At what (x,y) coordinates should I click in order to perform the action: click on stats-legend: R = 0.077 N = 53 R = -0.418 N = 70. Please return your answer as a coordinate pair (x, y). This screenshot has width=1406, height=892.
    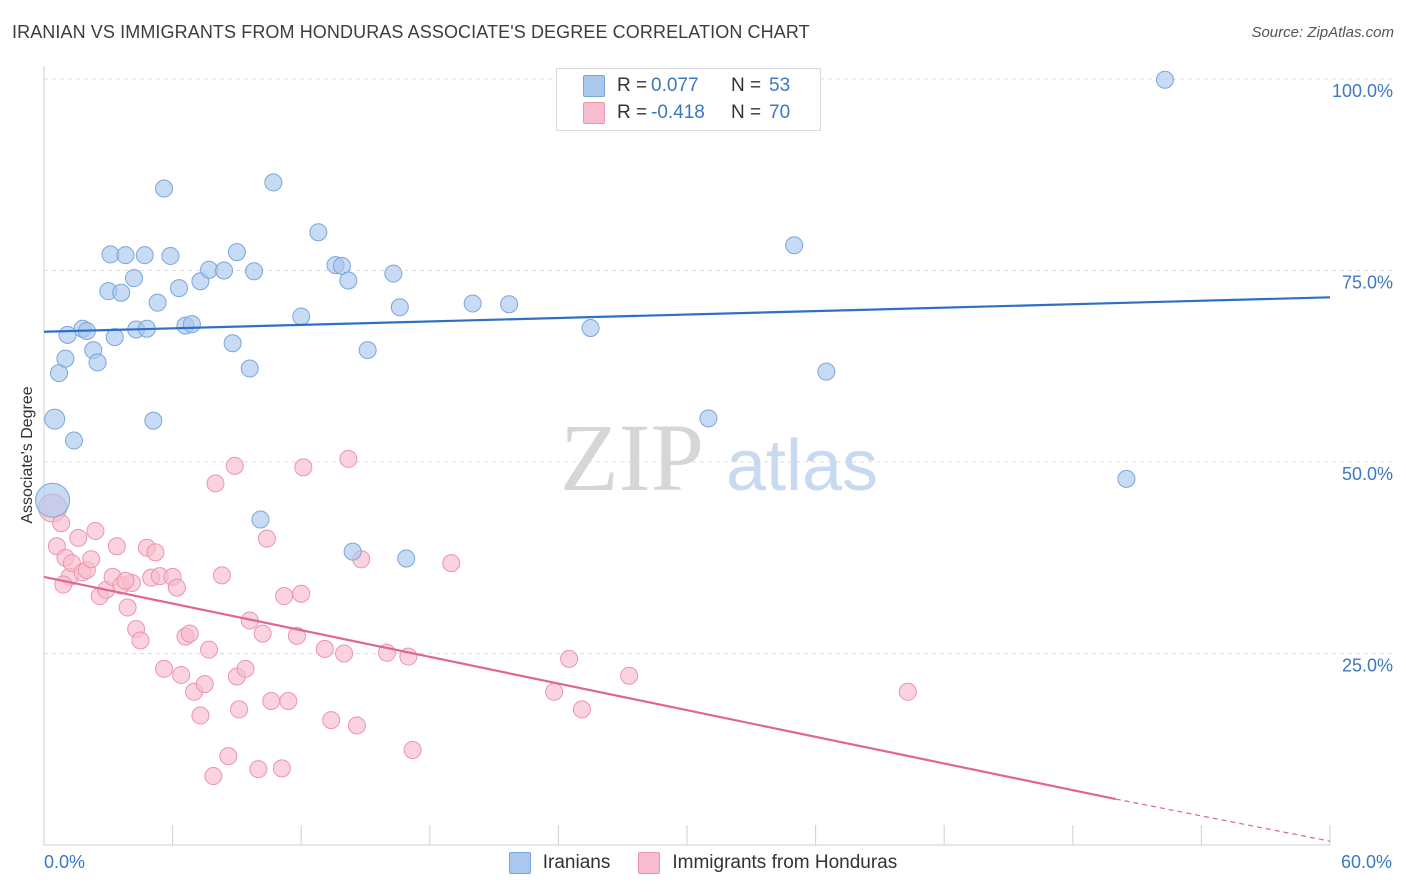
    Looking at the image, I should click on (688, 99).